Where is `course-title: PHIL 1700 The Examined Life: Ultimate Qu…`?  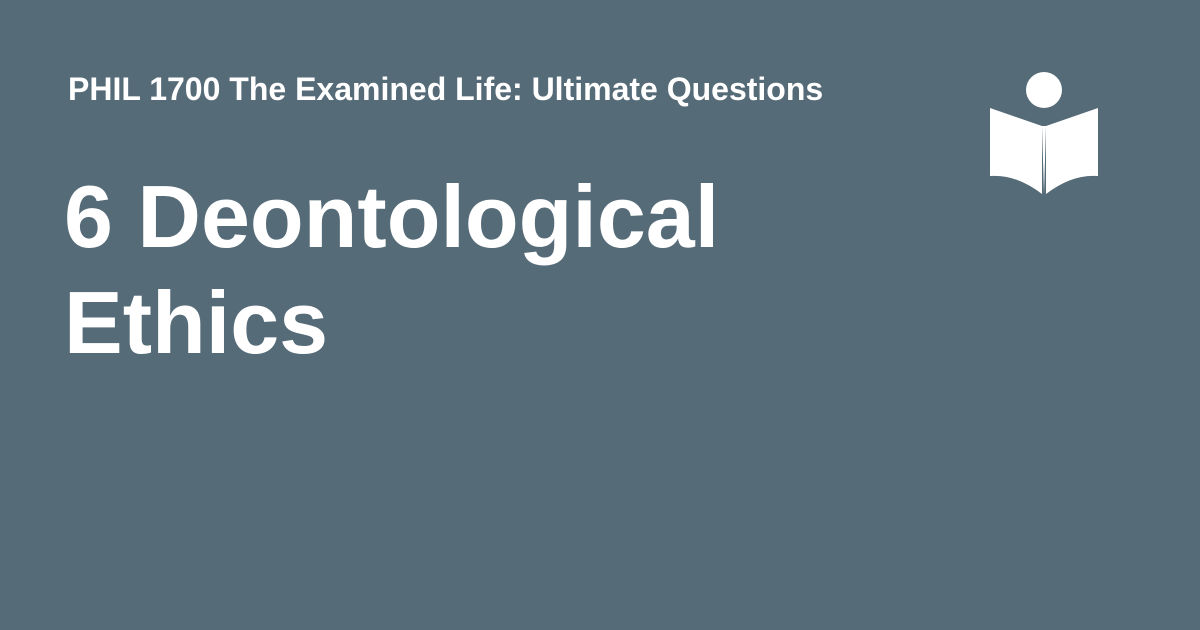
course-title: PHIL 1700 The Examined Life: Ultimate Qu… is located at coordinates (446, 89).